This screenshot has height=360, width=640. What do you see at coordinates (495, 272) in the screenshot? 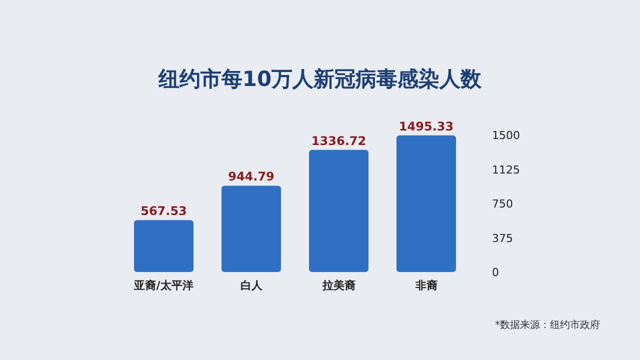
I see `y-tick-label: 0` at bounding box center [495, 272].